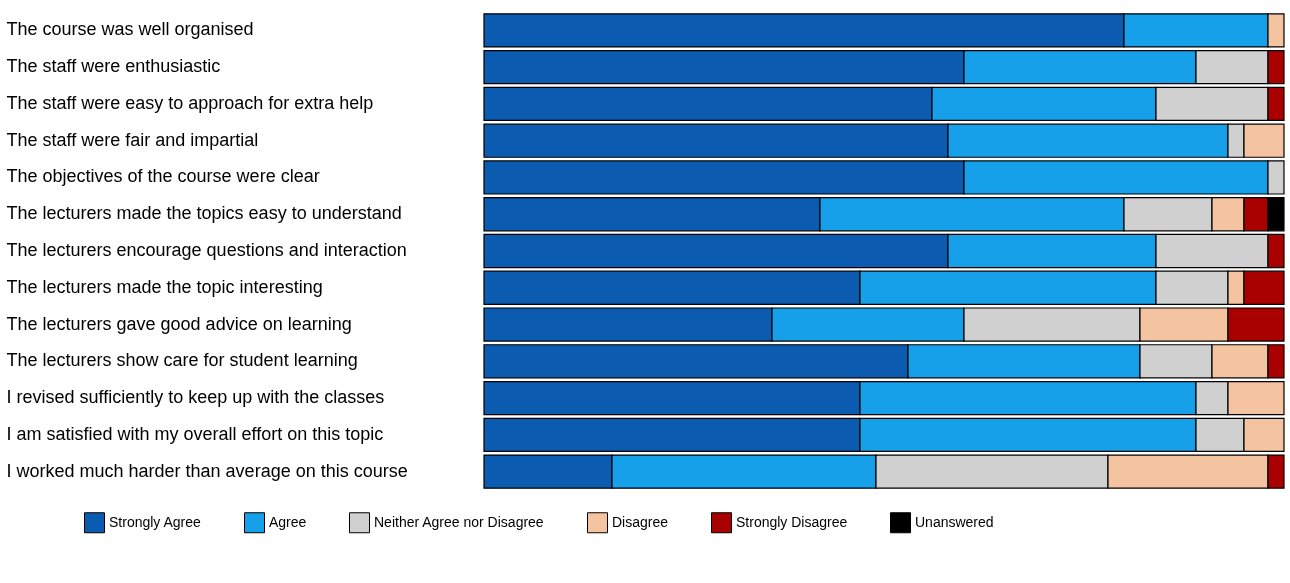 The width and height of the screenshot is (1290, 583). What do you see at coordinates (459, 521) in the screenshot?
I see `legend-label: Neither Agree nor Disagree` at bounding box center [459, 521].